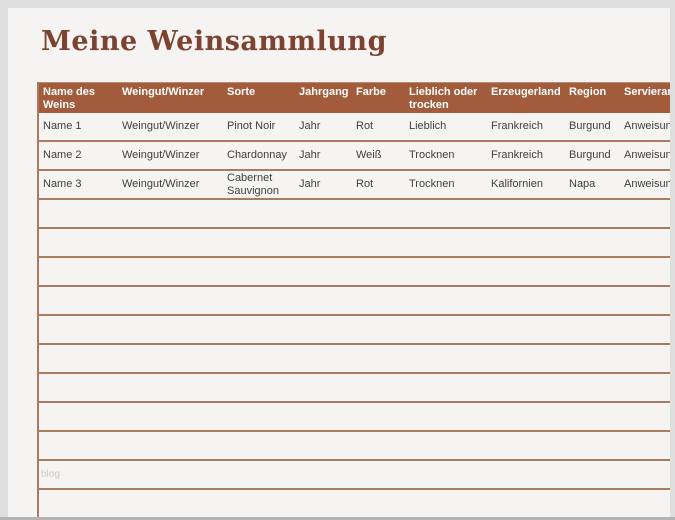 This screenshot has width=675, height=520. I want to click on column-header-1: Name des Weins, so click(69, 98).